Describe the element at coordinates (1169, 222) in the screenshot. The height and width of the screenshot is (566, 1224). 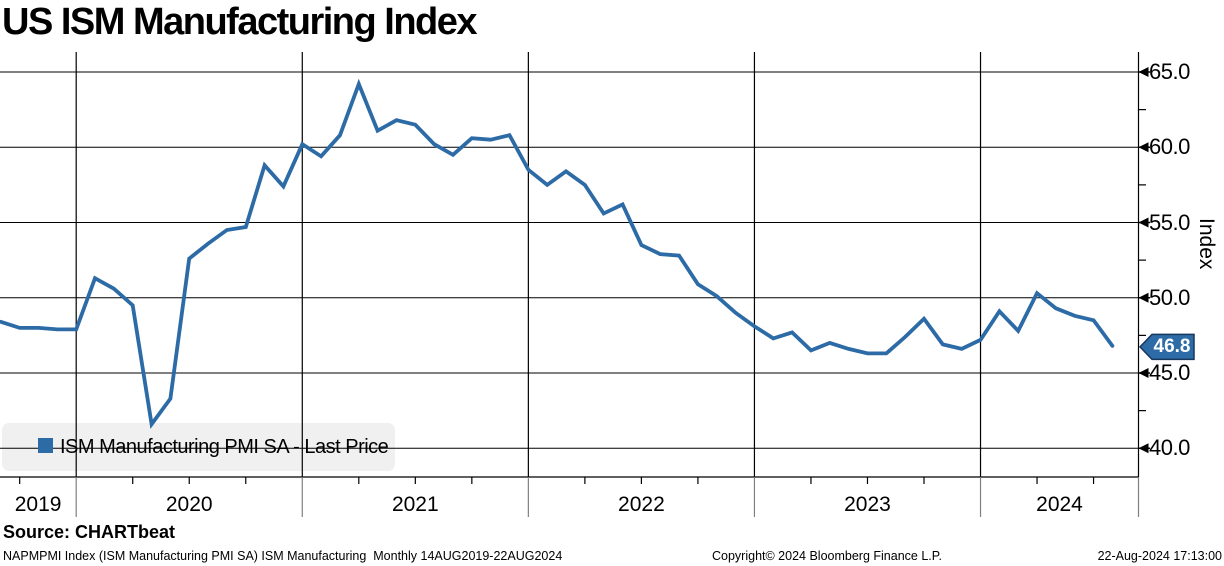
I see `y-tick-label: 55.0` at that location.